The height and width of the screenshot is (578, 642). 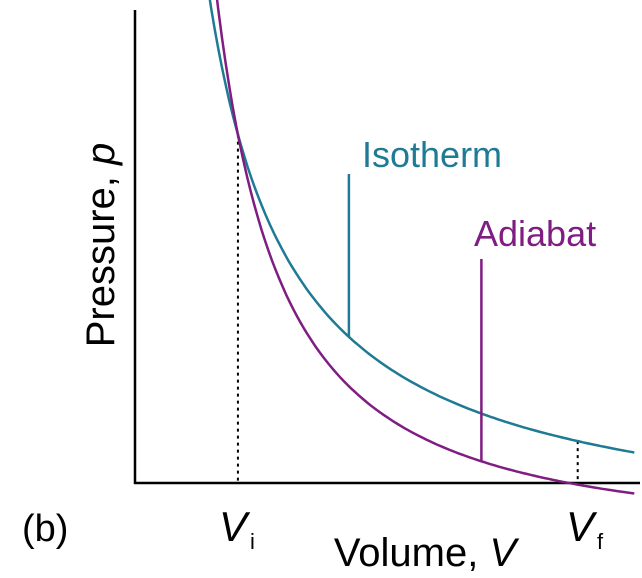 I want to click on x-axis-title-text: Volume,, so click(x=412, y=553).